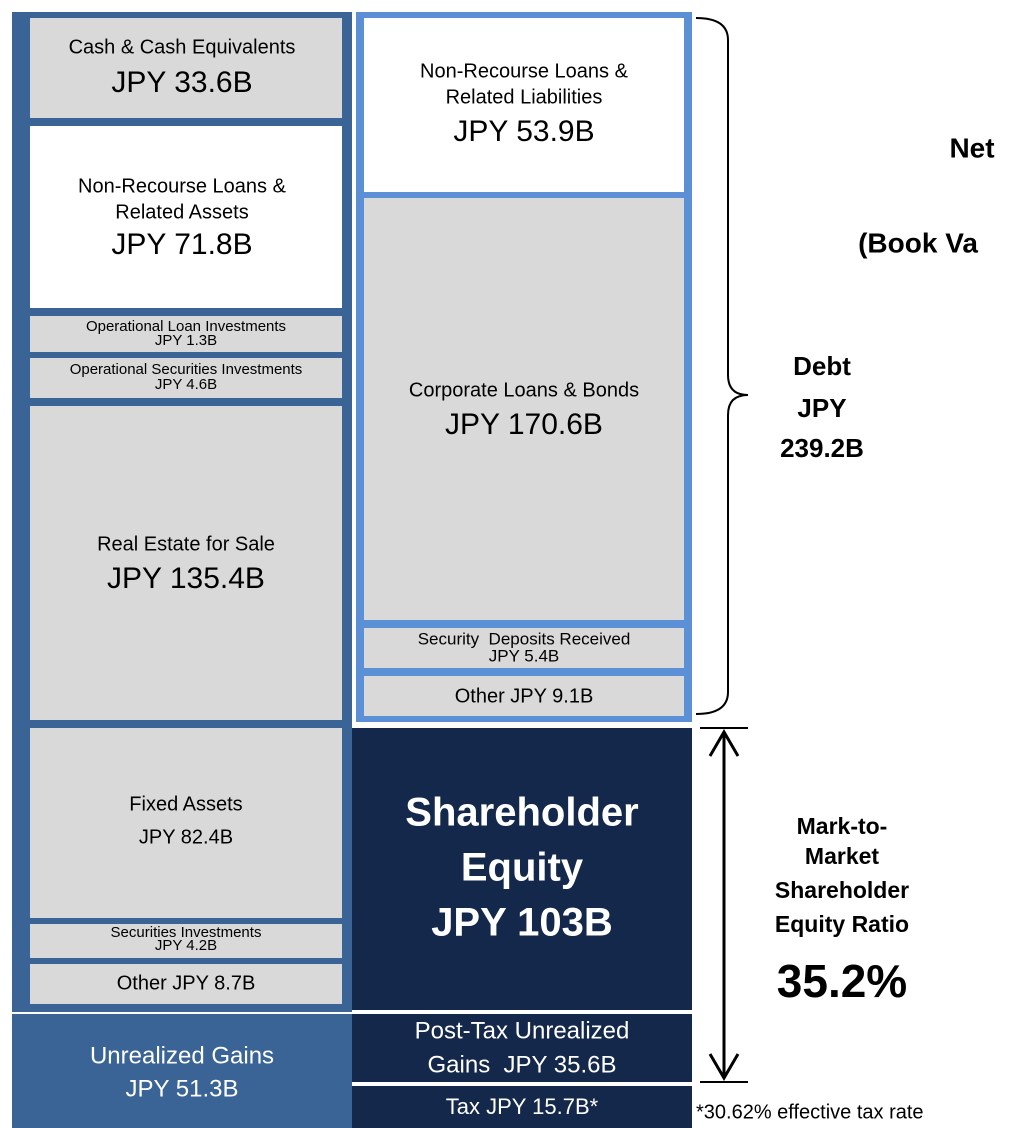 This screenshot has height=1128, width=1012. I want to click on label: Operational Loan Investments, so click(186, 326).